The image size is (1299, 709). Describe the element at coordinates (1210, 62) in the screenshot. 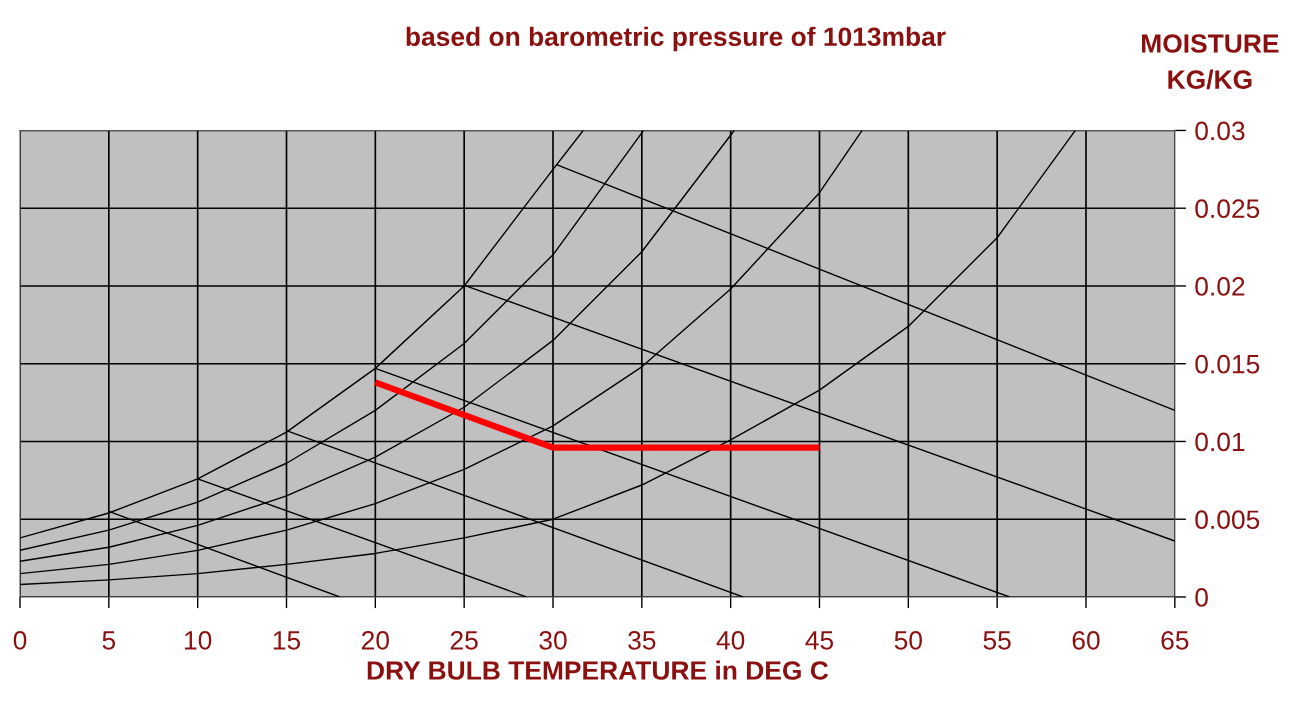

I see `y-axis-title: MOISTURE KG/KG` at that location.